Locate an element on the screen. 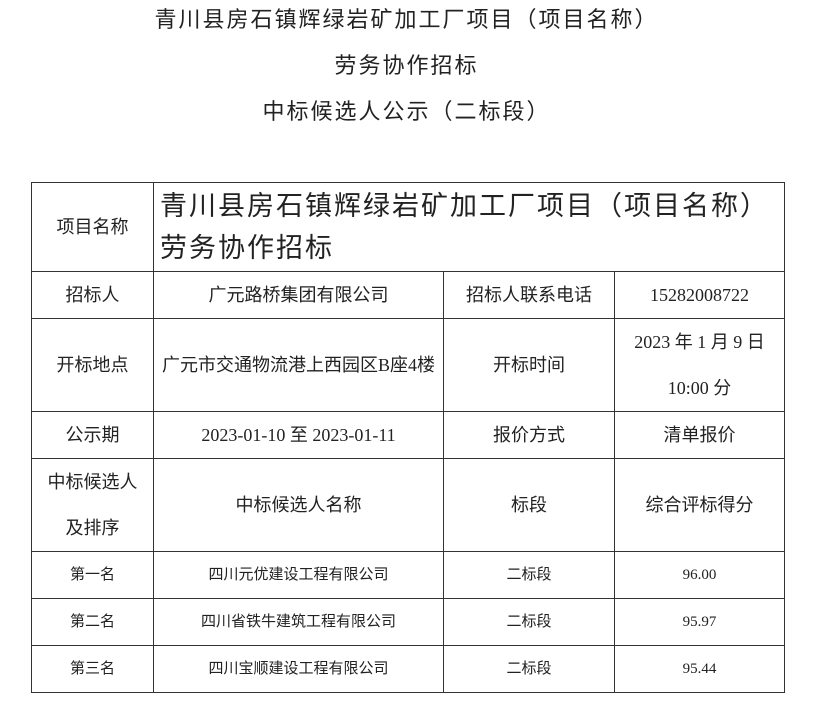 This screenshot has height=717, width=813. table-cell: 报价方式 is located at coordinates (529, 435).